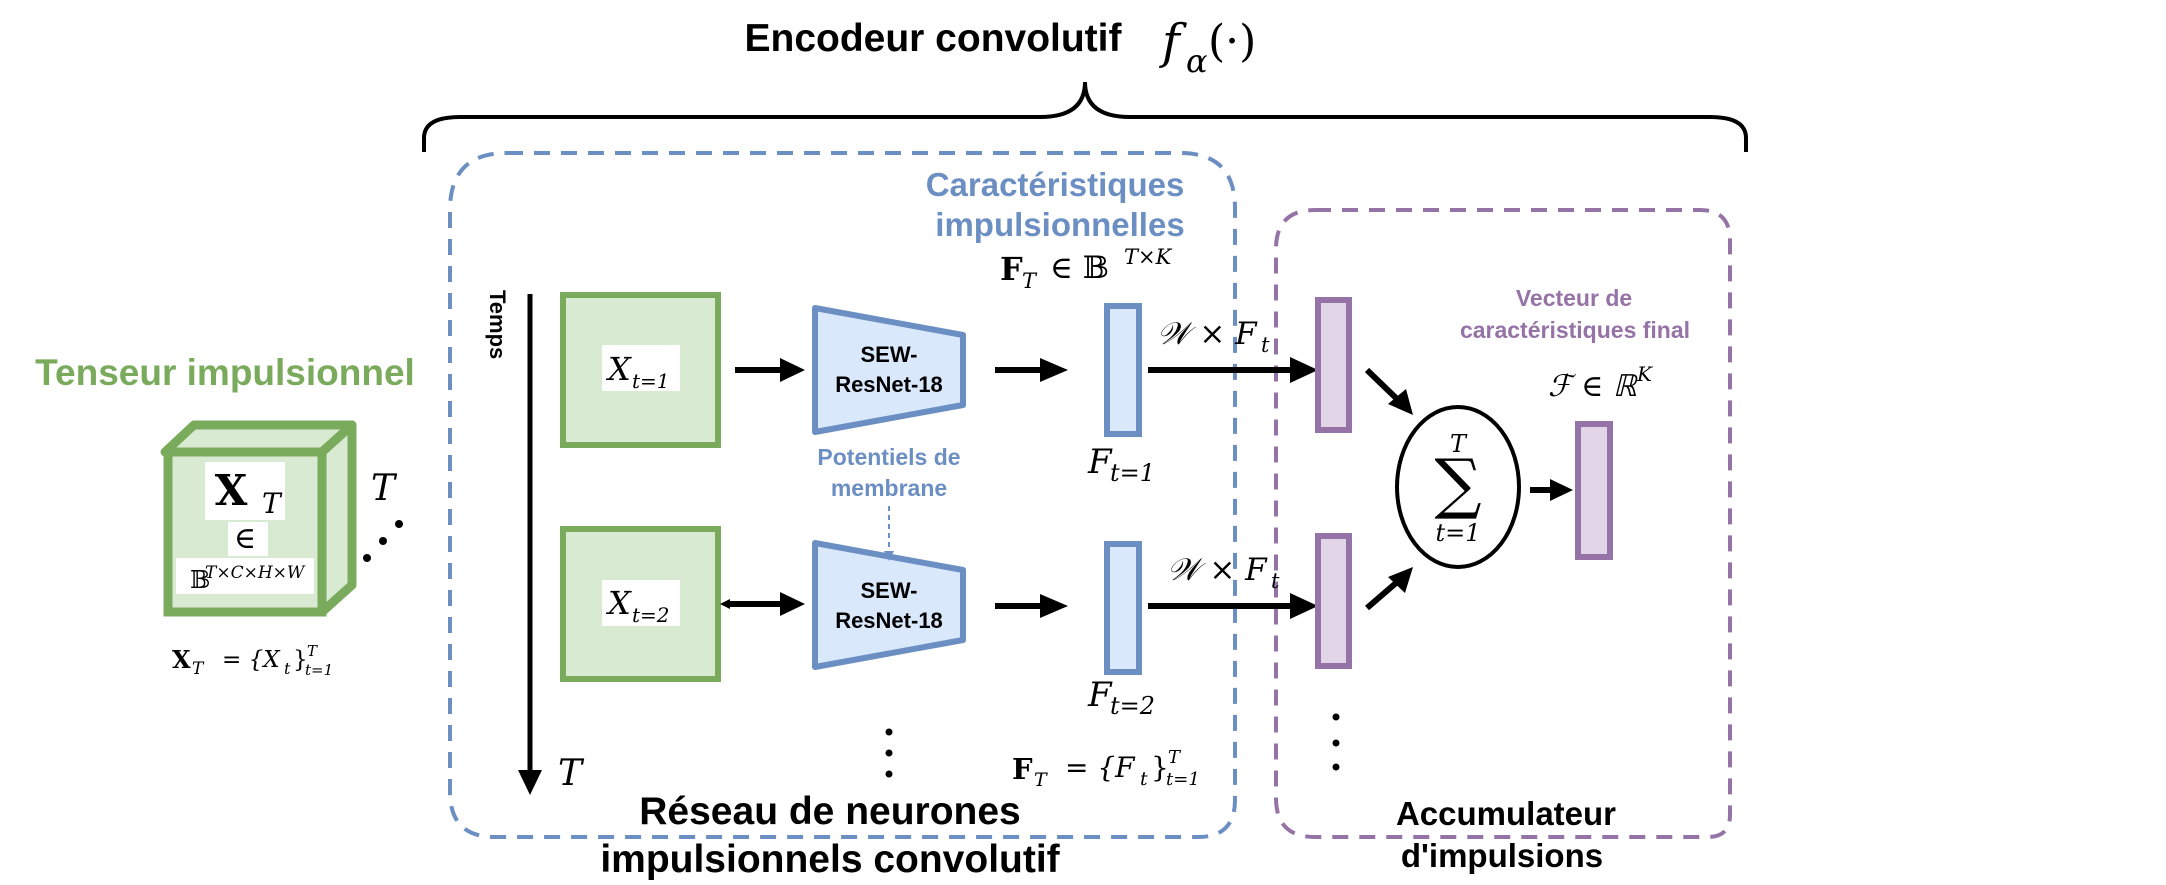 This screenshot has width=2166, height=885. Describe the element at coordinates (1506, 813) in the screenshot. I see `accumulator-title-l1: Accumulateur` at that location.